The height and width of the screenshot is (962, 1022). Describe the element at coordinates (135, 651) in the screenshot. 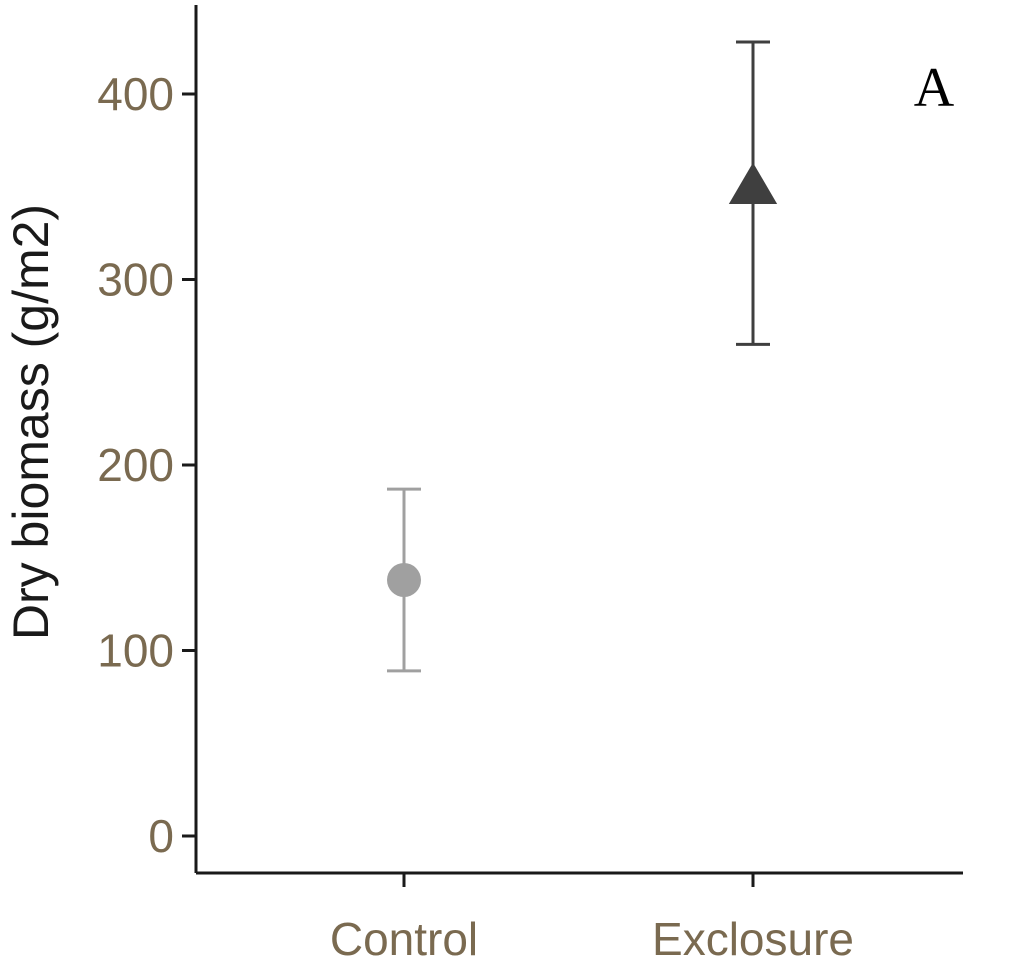

I see `y-tick-label: 100` at that location.